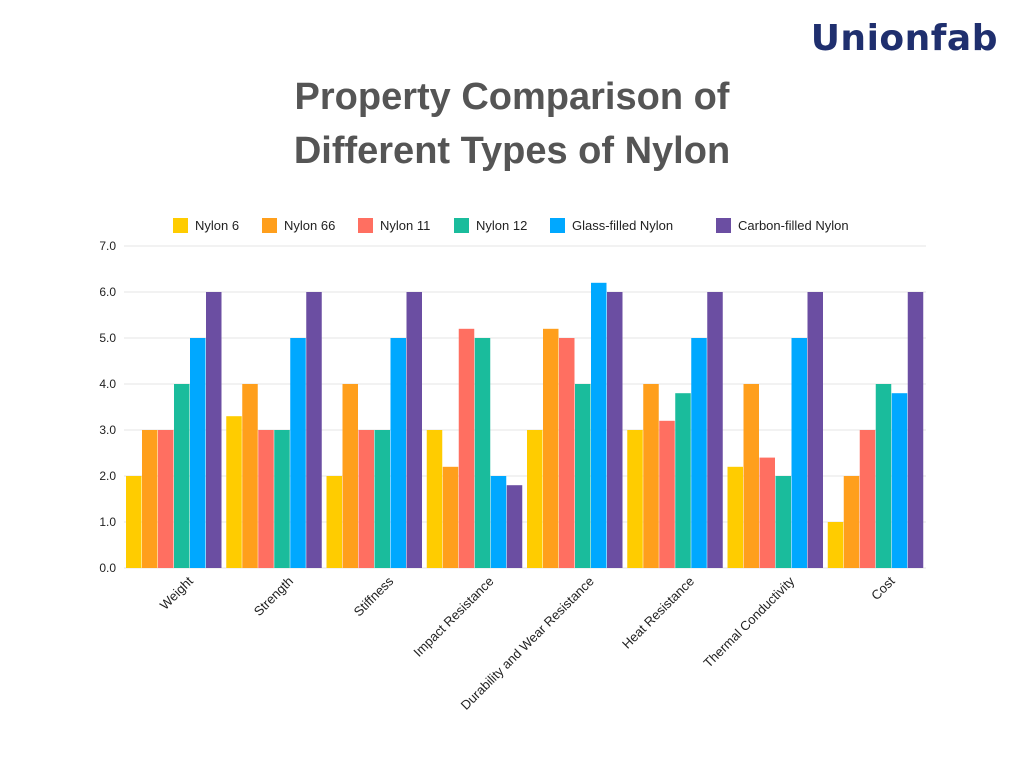  Describe the element at coordinates (453, 617) in the screenshot. I see `x-tick-label: Impact Resistance` at that location.